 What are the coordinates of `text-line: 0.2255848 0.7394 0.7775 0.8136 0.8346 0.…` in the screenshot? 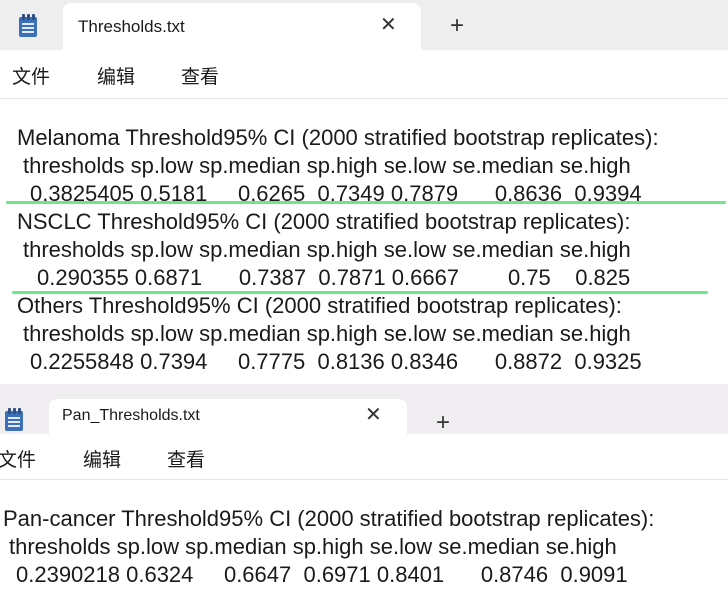 It's located at (336, 361).